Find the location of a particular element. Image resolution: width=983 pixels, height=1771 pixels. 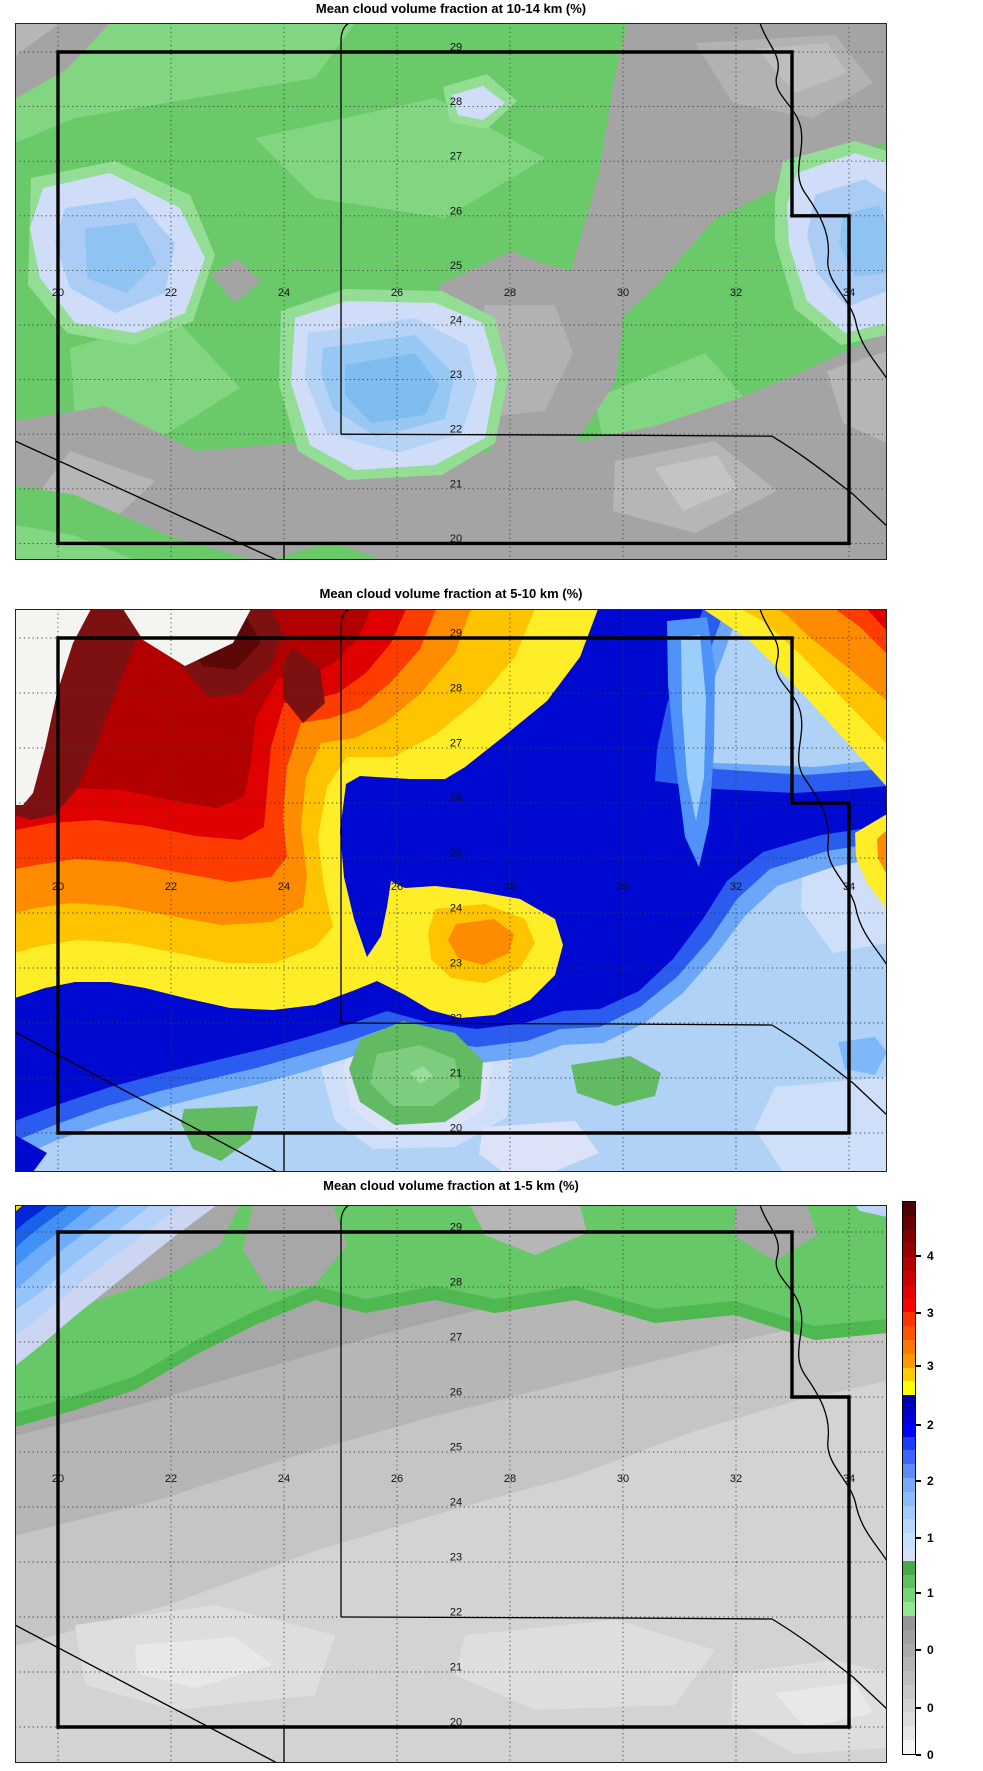

colorbar-tick-label: 1 is located at coordinates (930, 1538).